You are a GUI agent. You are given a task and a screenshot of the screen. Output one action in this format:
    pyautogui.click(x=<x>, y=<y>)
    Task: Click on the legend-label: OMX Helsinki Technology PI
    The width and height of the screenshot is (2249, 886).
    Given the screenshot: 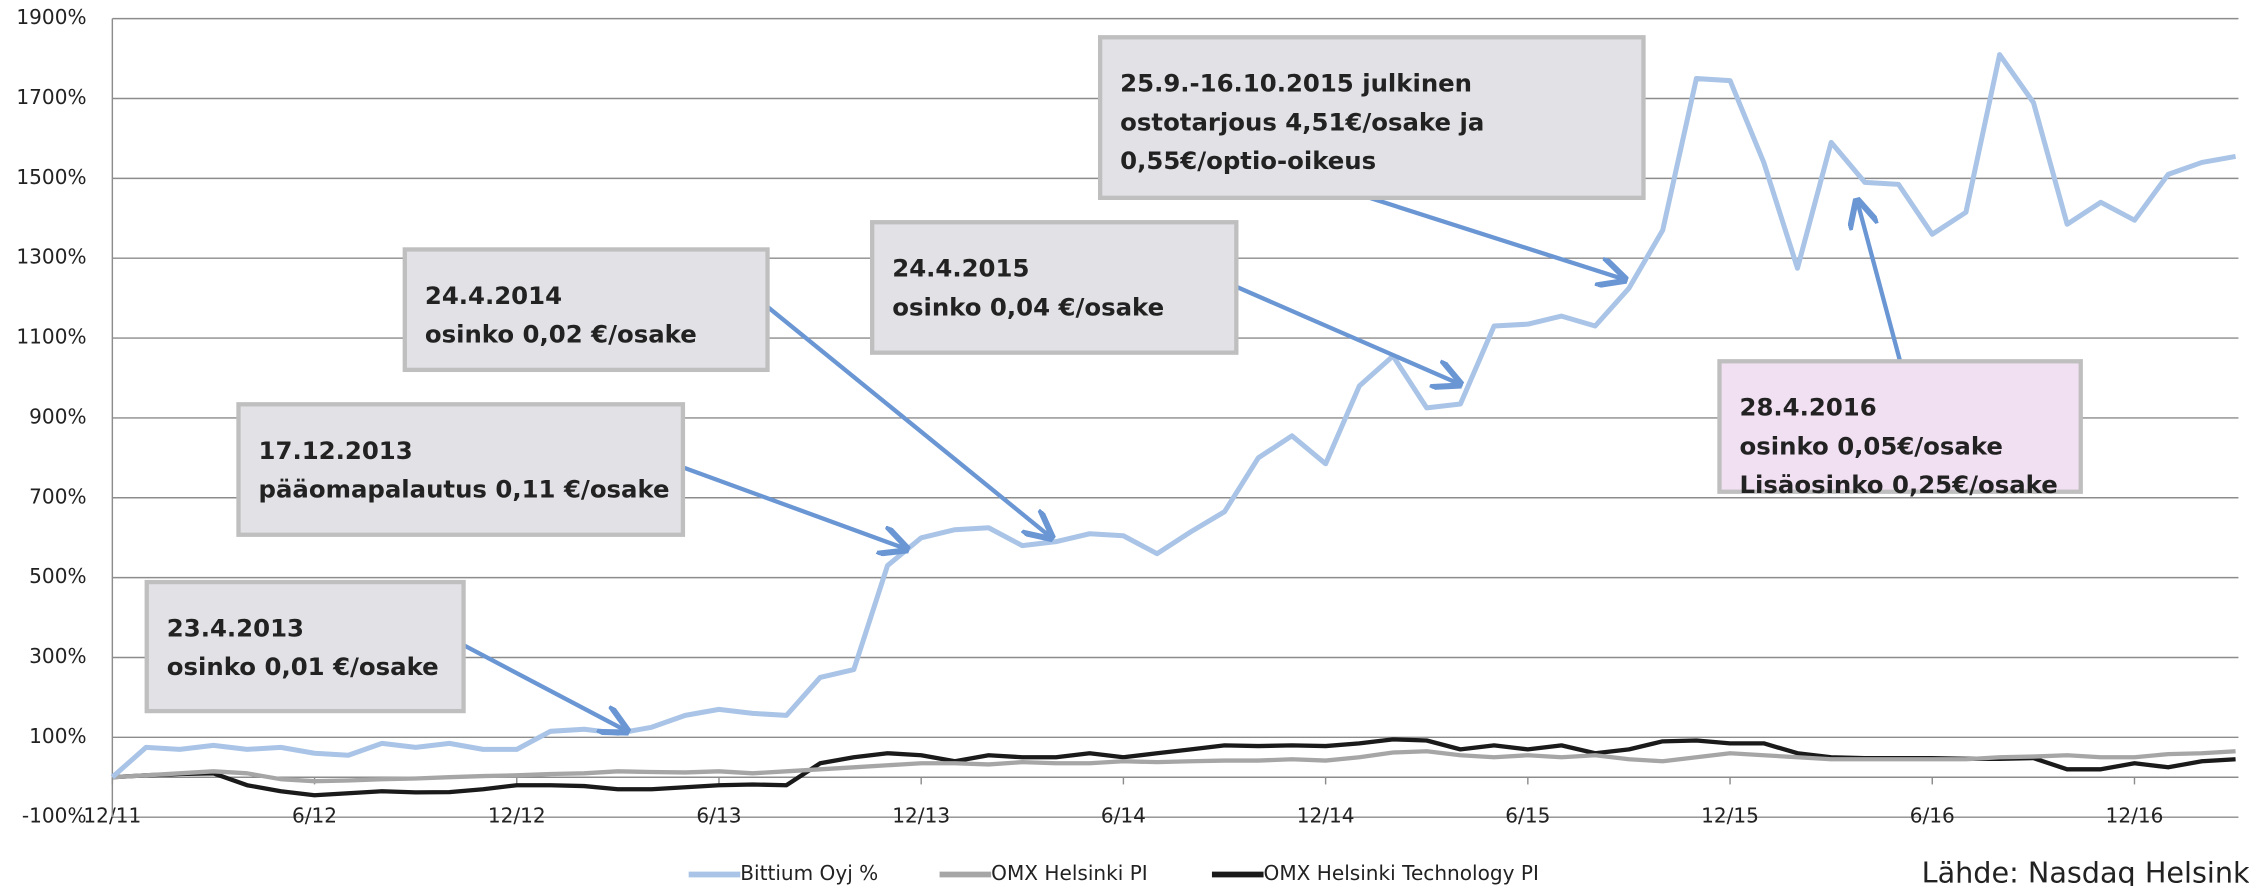 What is the action you would take?
    pyautogui.click(x=1401, y=873)
    